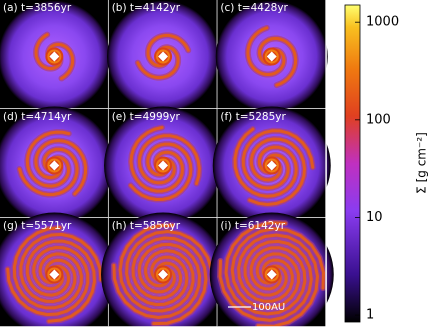  What do you see at coordinates (268, 307) in the screenshot?
I see `scale-bar-label: 100AU` at bounding box center [268, 307].